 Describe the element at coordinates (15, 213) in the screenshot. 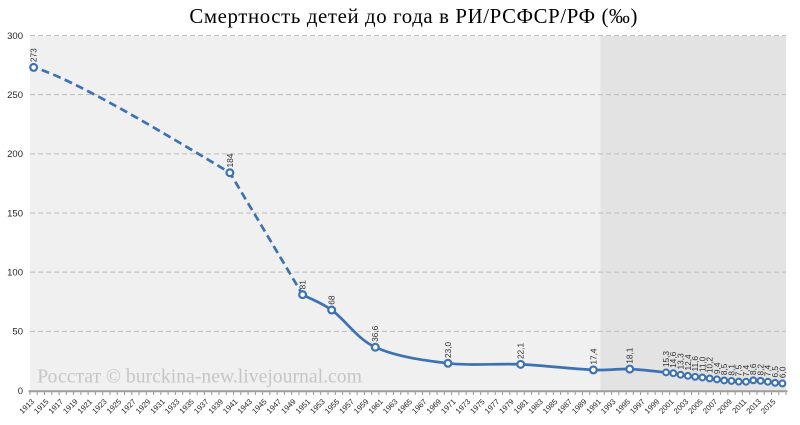

I see `svg-text: 150` at that location.